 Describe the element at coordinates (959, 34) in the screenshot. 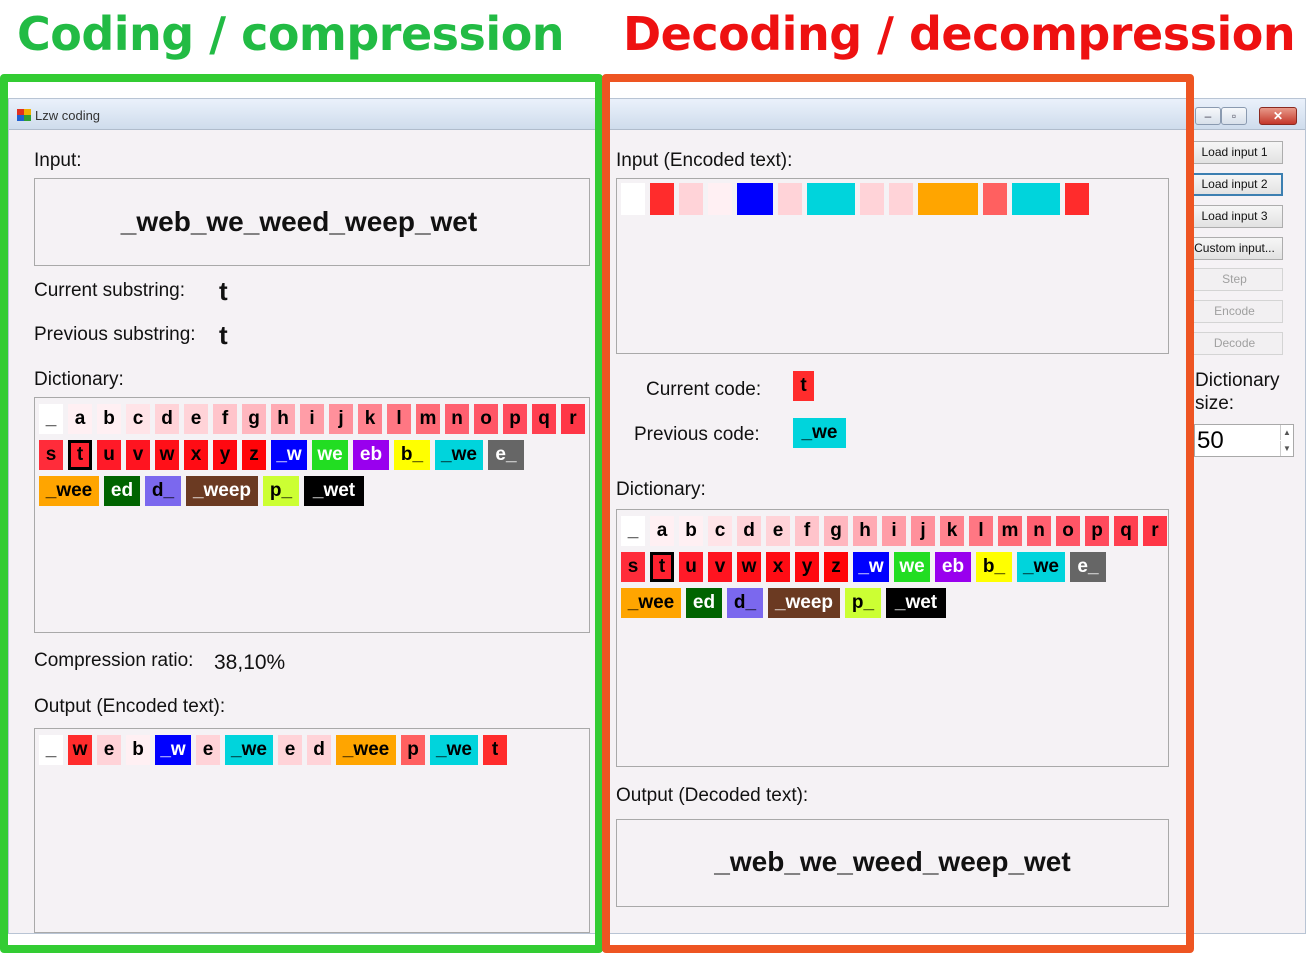

I see `decoding-heading: Decoding / decompression` at that location.